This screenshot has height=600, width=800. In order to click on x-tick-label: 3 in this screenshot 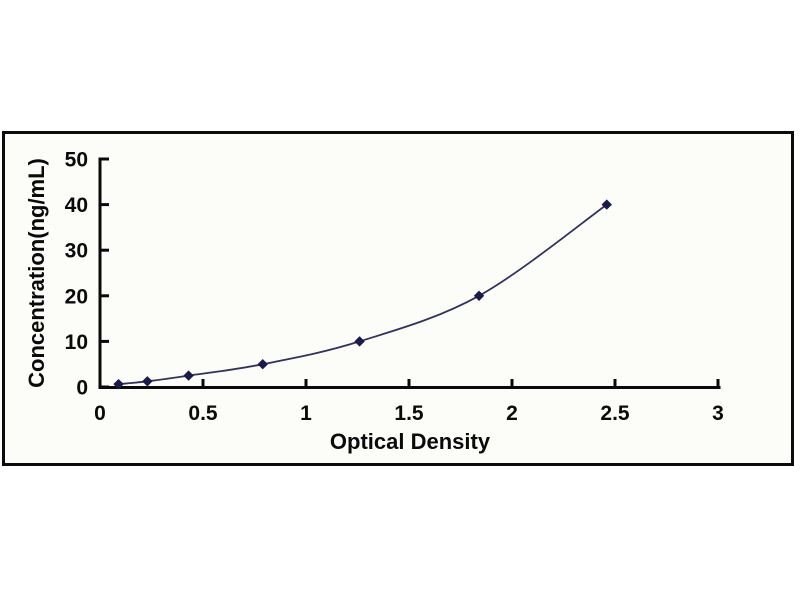, I will do `click(718, 413)`.